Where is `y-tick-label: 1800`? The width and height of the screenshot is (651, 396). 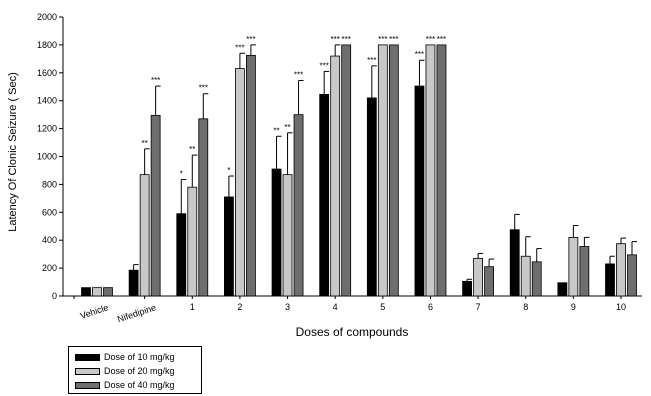
y-tick-label: 1800 is located at coordinates (47, 45).